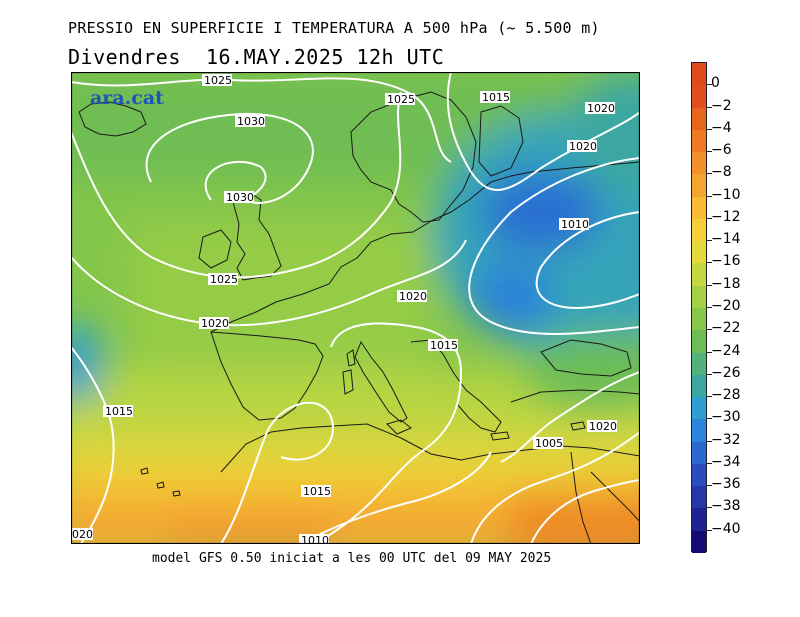  Describe the element at coordinates (726, 417) in the screenshot. I see `colorbar-label: −30` at that location.